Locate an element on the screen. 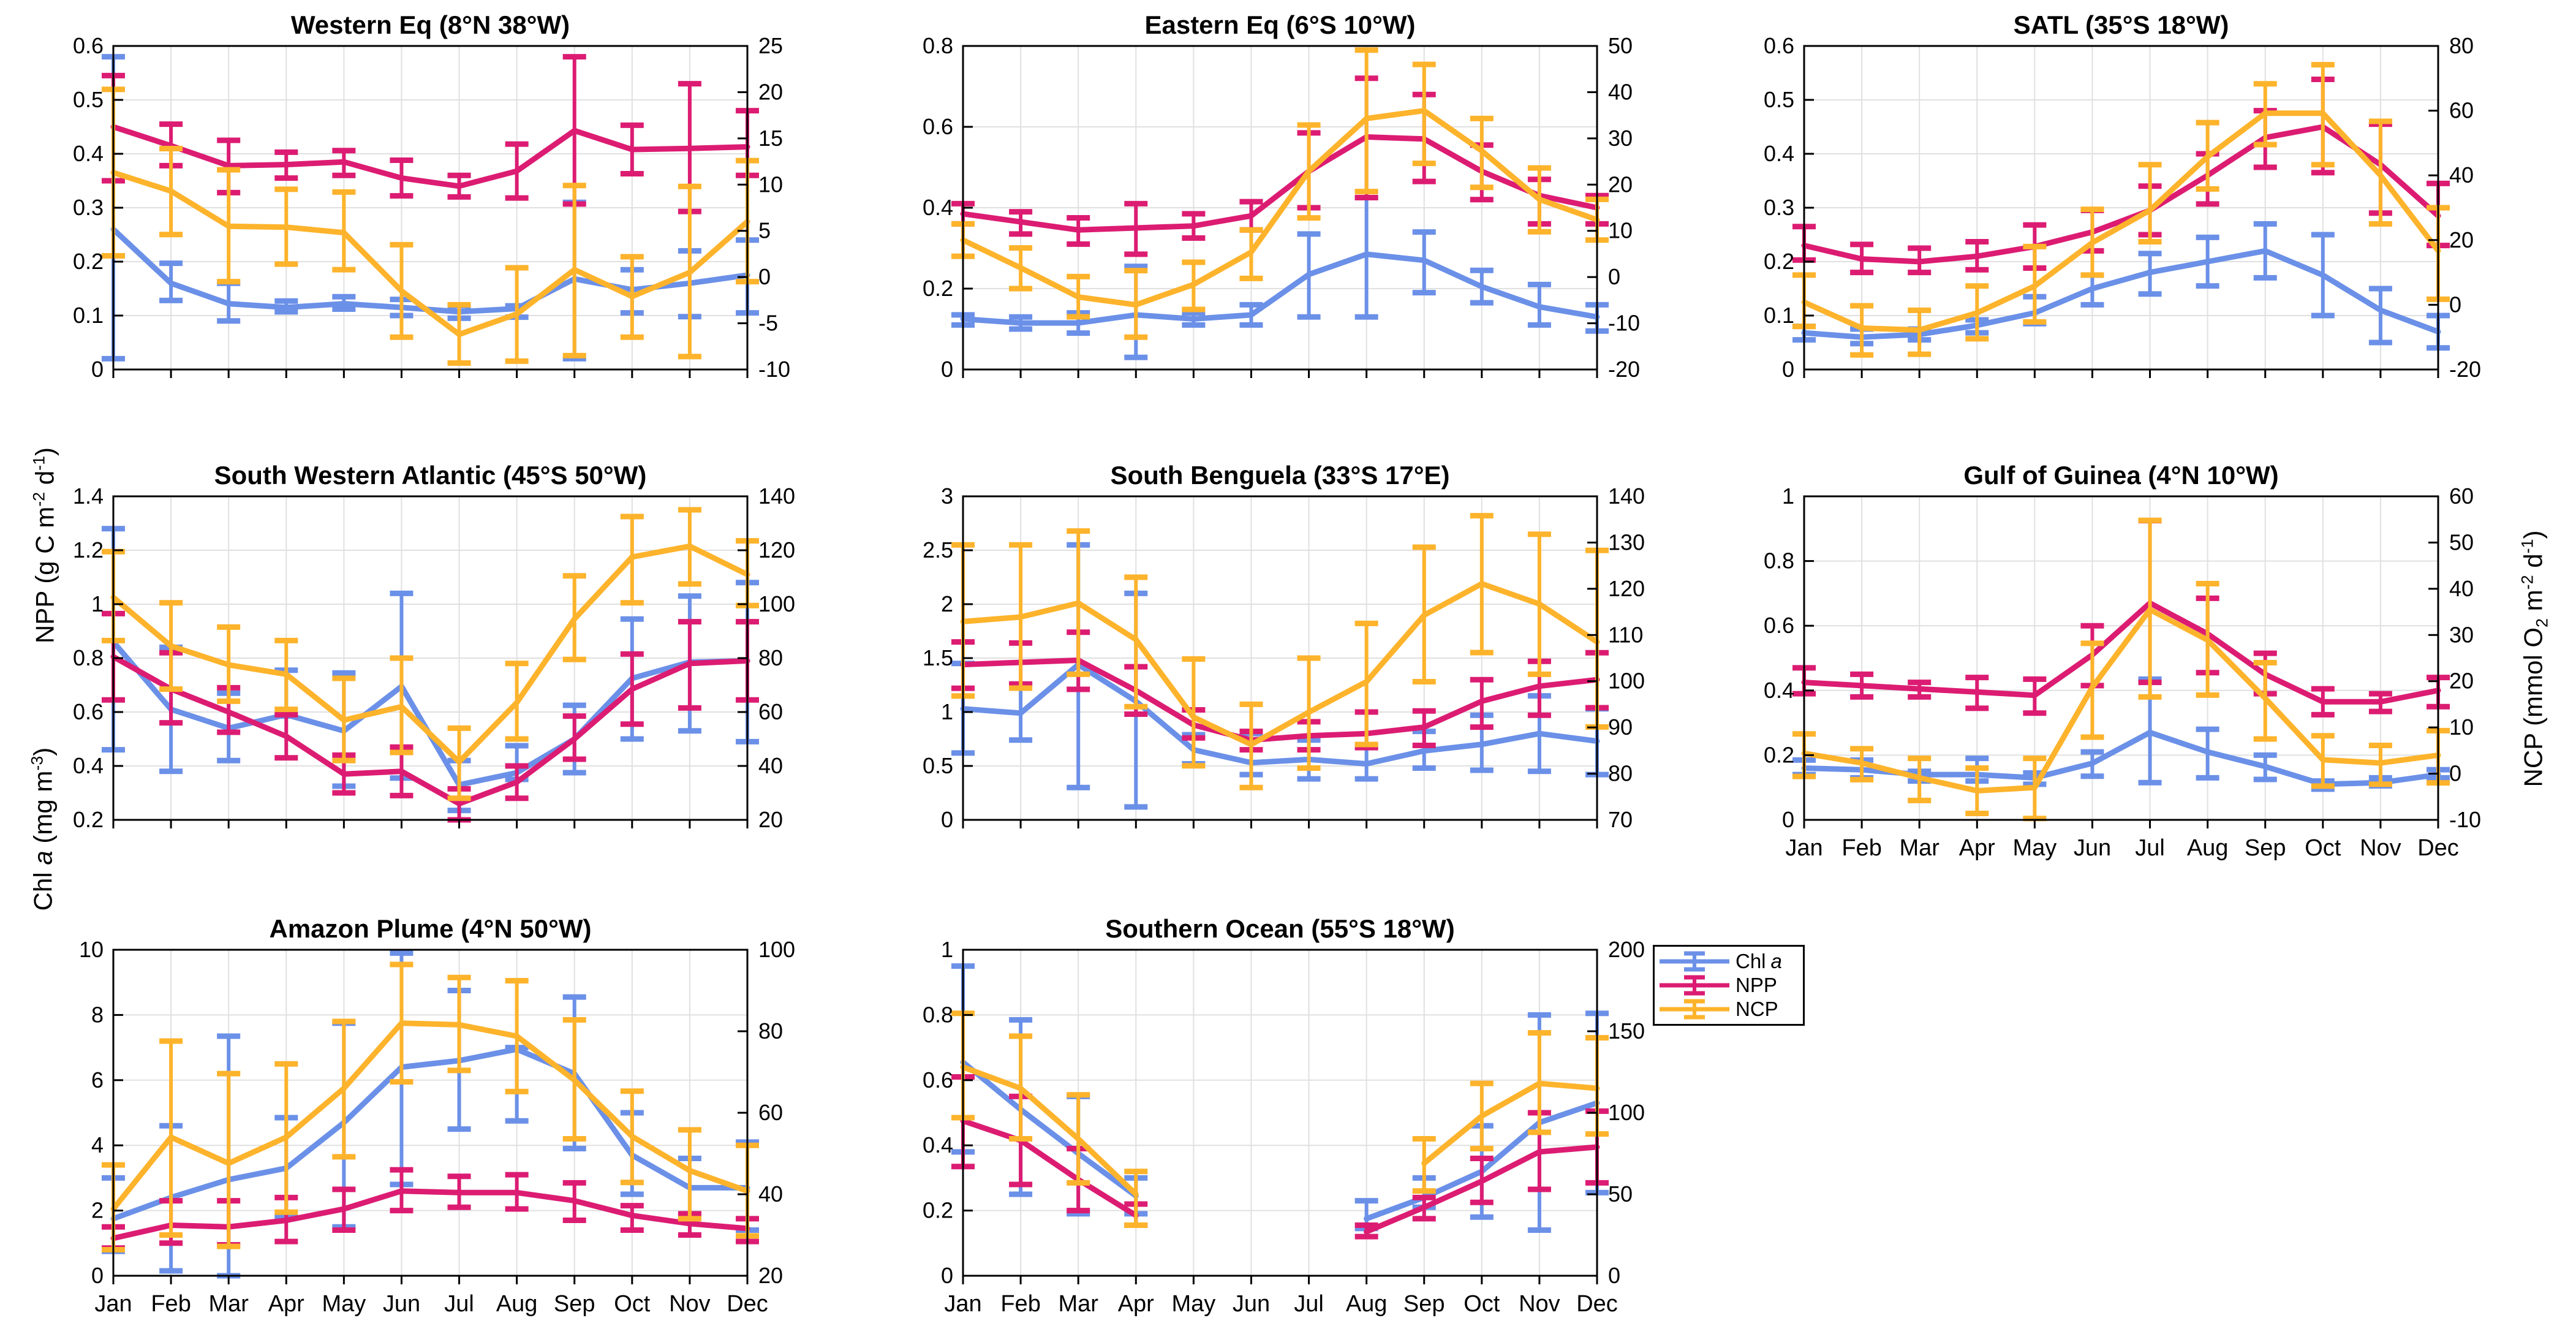  month-label: Jul is located at coordinates (459, 1304).